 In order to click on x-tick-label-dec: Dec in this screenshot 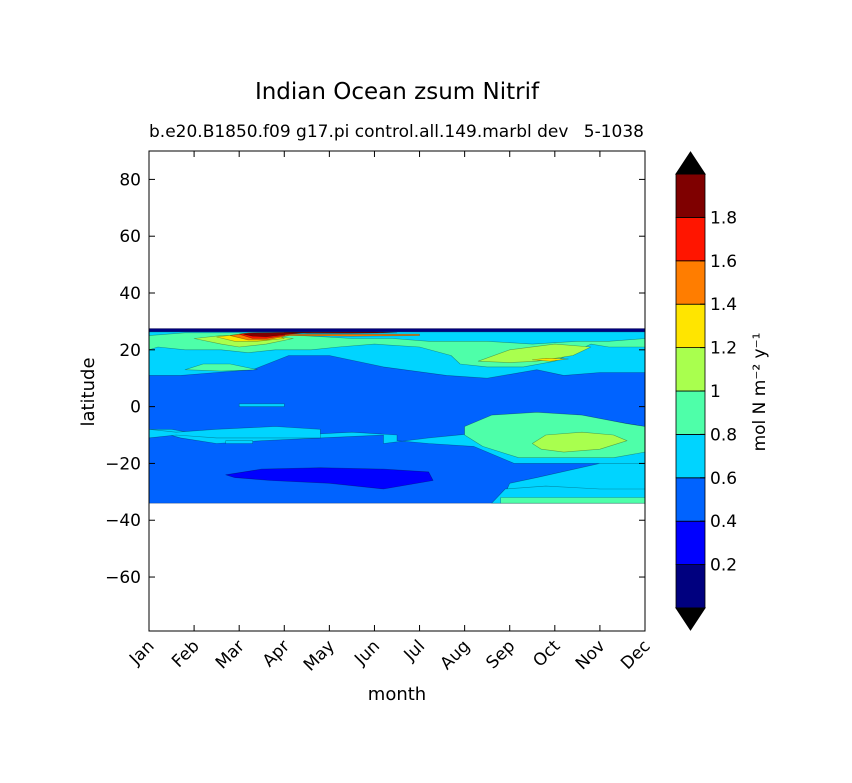, I will do `click(635, 654)`.